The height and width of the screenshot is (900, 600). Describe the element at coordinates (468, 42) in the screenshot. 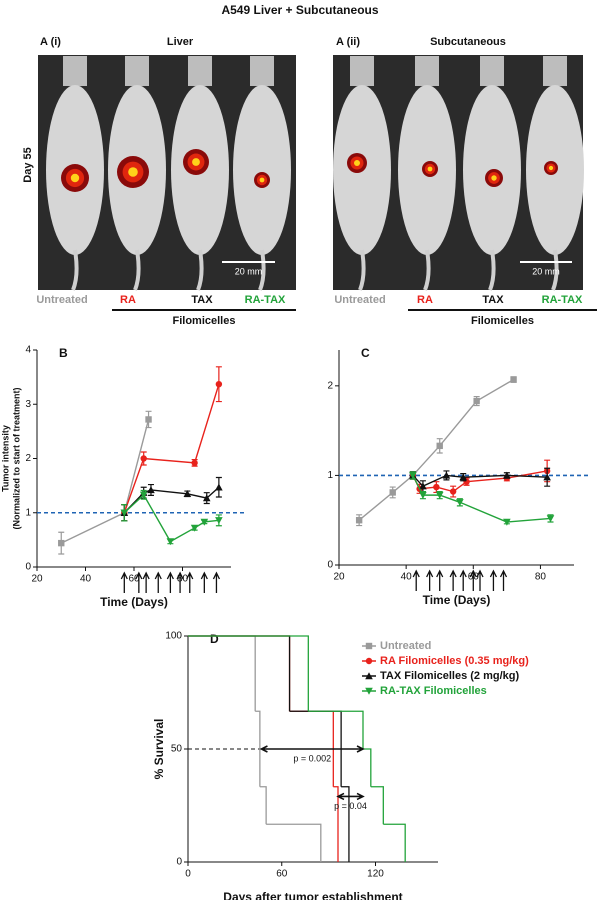

I see `panel-title: Subcutaneous` at that location.